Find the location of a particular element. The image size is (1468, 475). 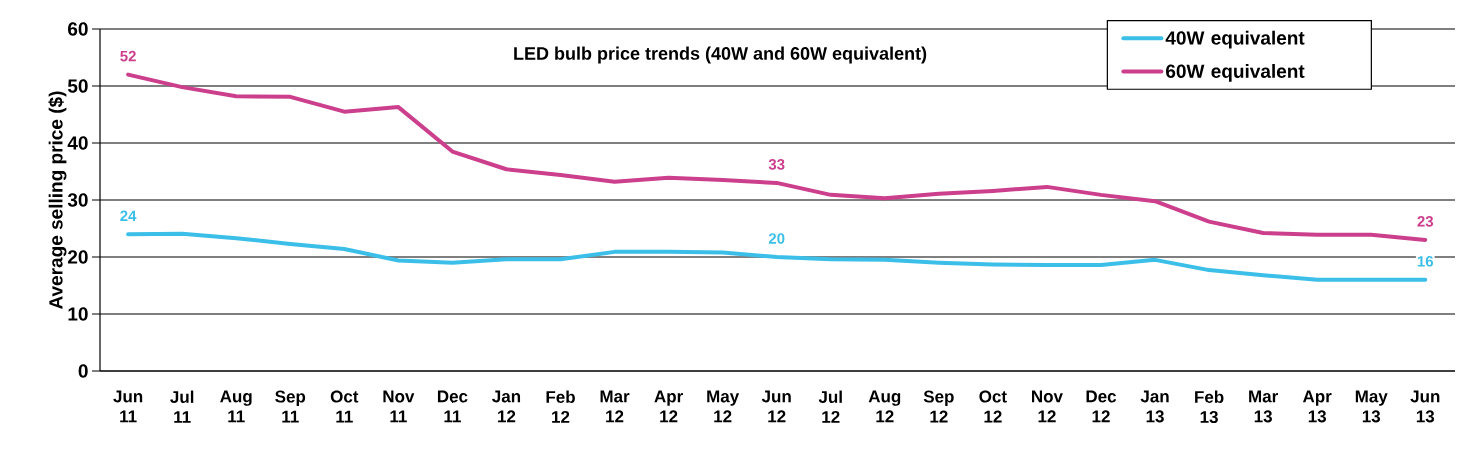

x-tick-label: Nov 12 is located at coordinates (1047, 406).